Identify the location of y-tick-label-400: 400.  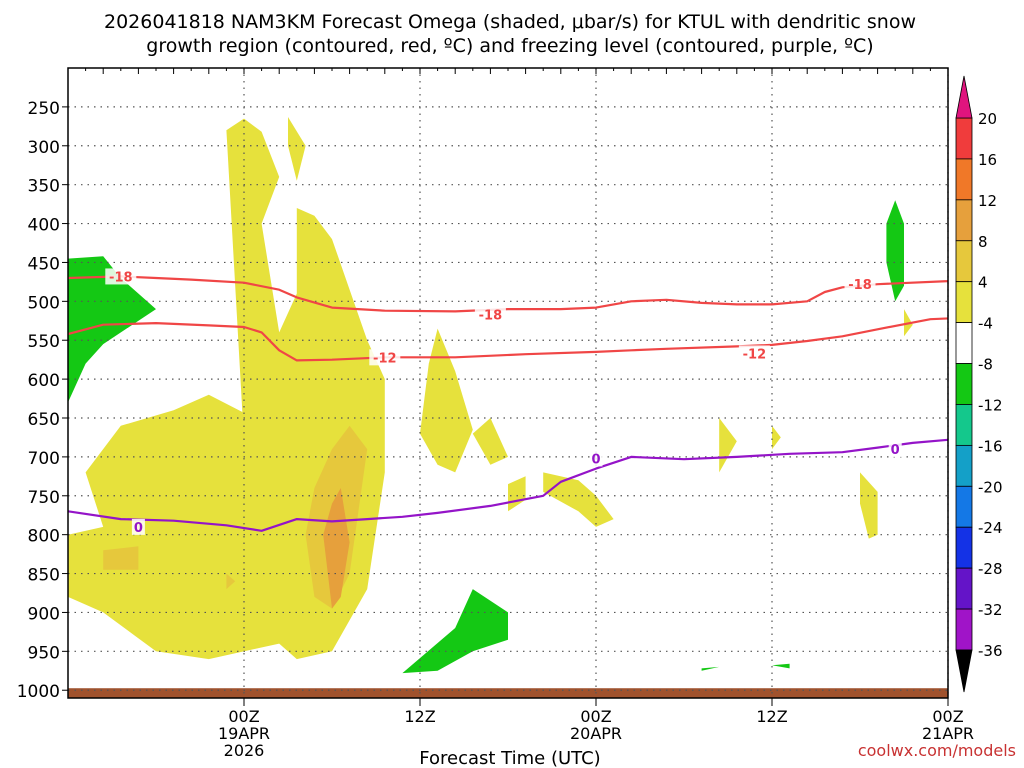
(44, 226).